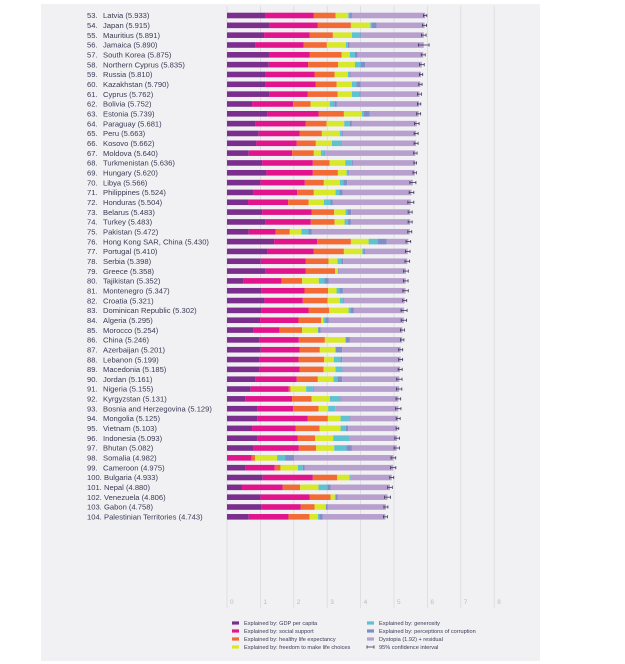 The width and height of the screenshot is (625, 664). I want to click on rank-label: 67., so click(92, 153).